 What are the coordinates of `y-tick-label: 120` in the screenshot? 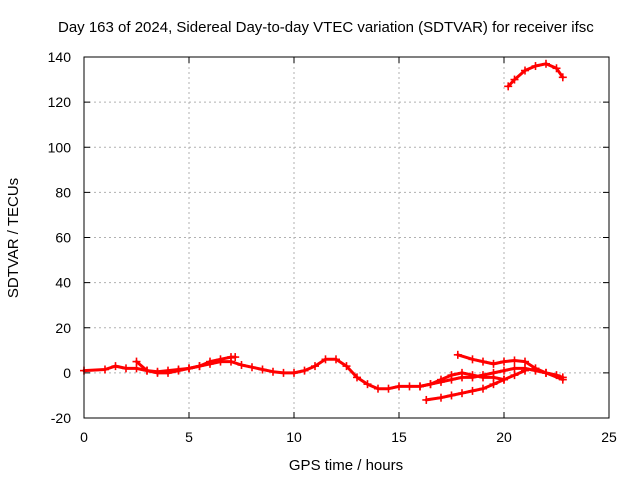 It's located at (60, 102).